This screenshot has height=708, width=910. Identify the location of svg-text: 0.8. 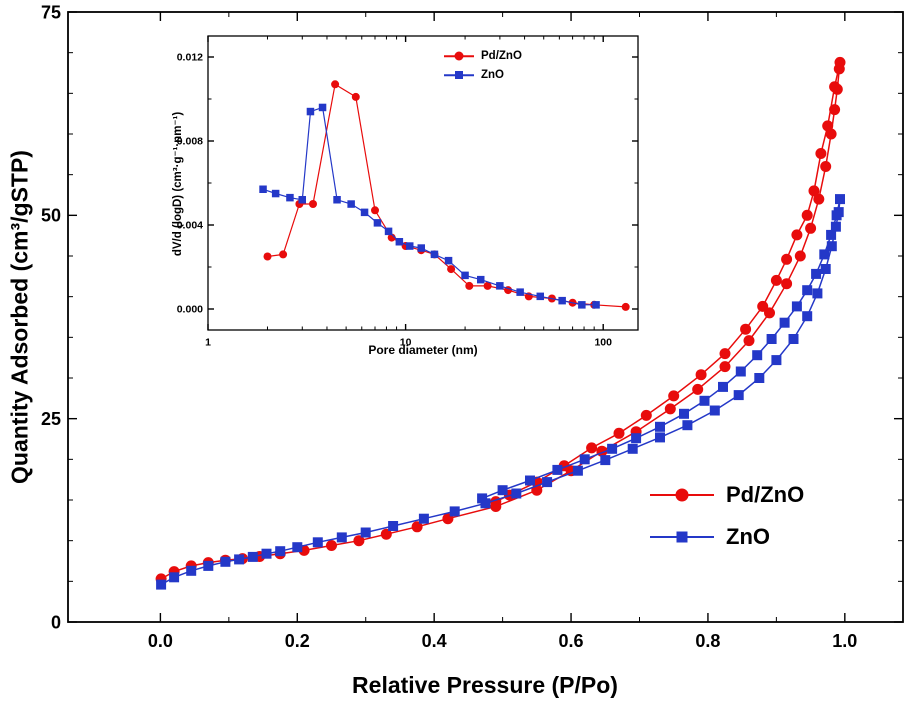
(707, 641).